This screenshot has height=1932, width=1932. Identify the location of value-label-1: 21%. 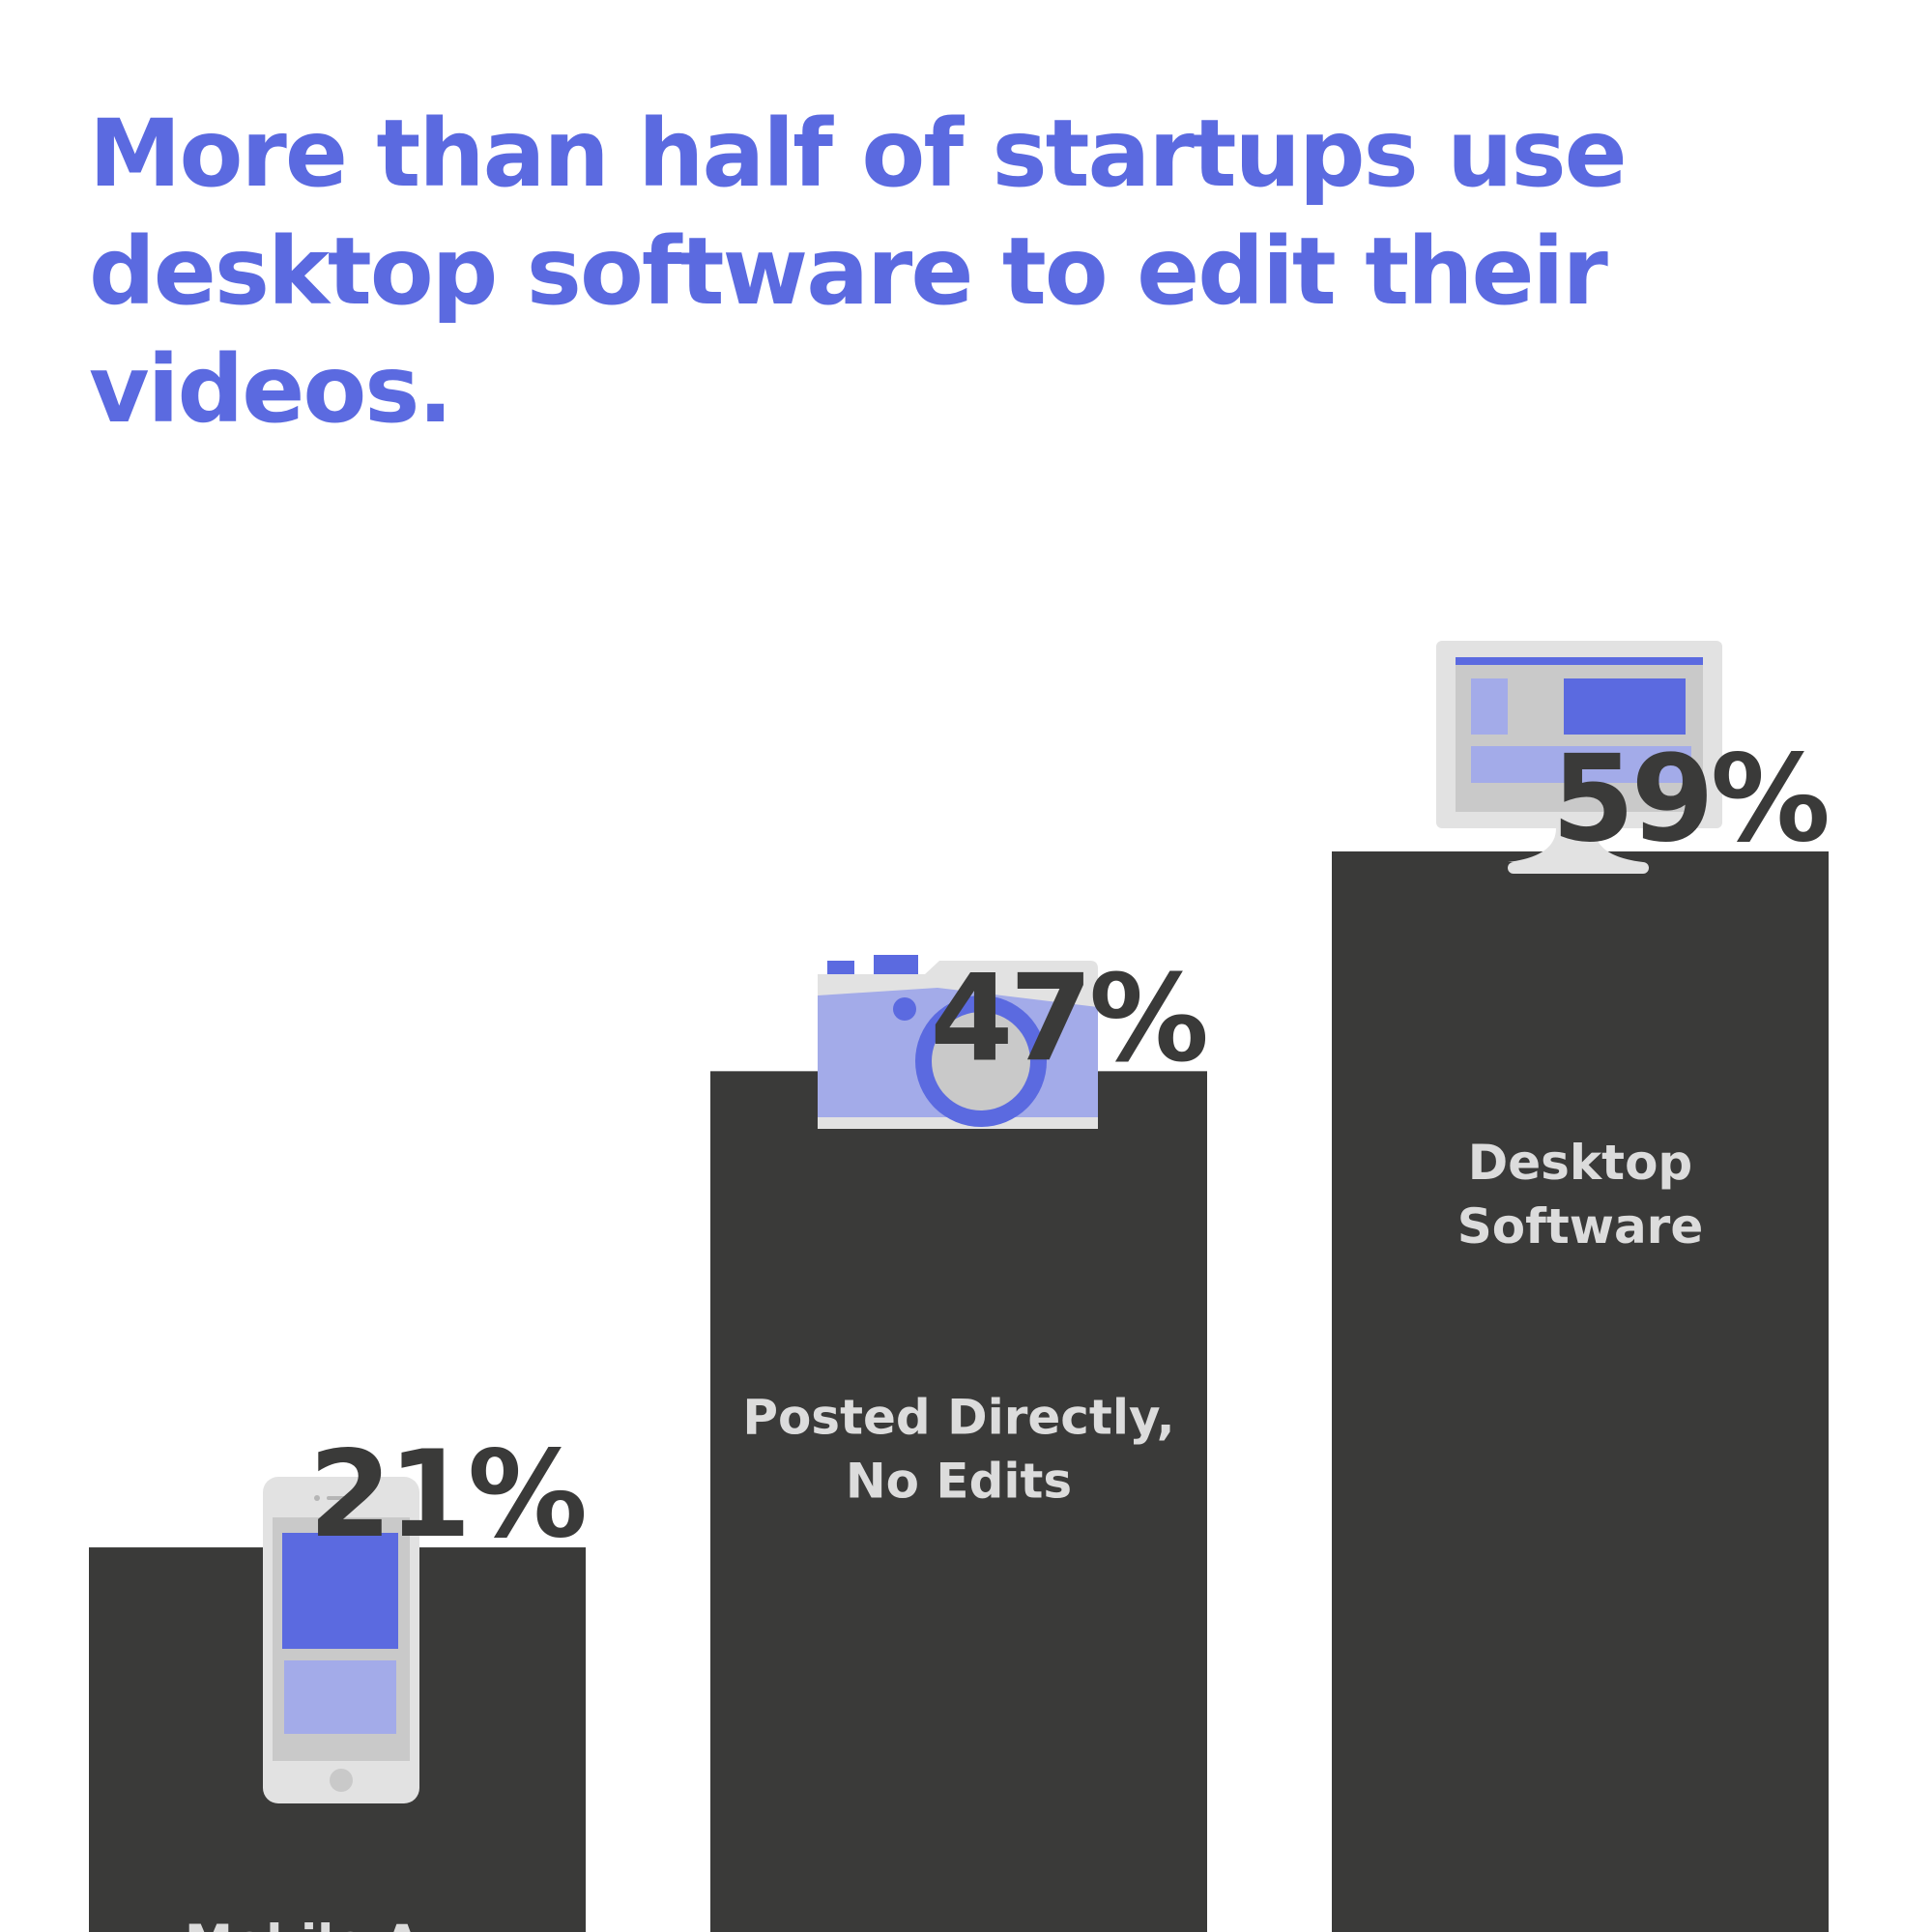
(446, 1495).